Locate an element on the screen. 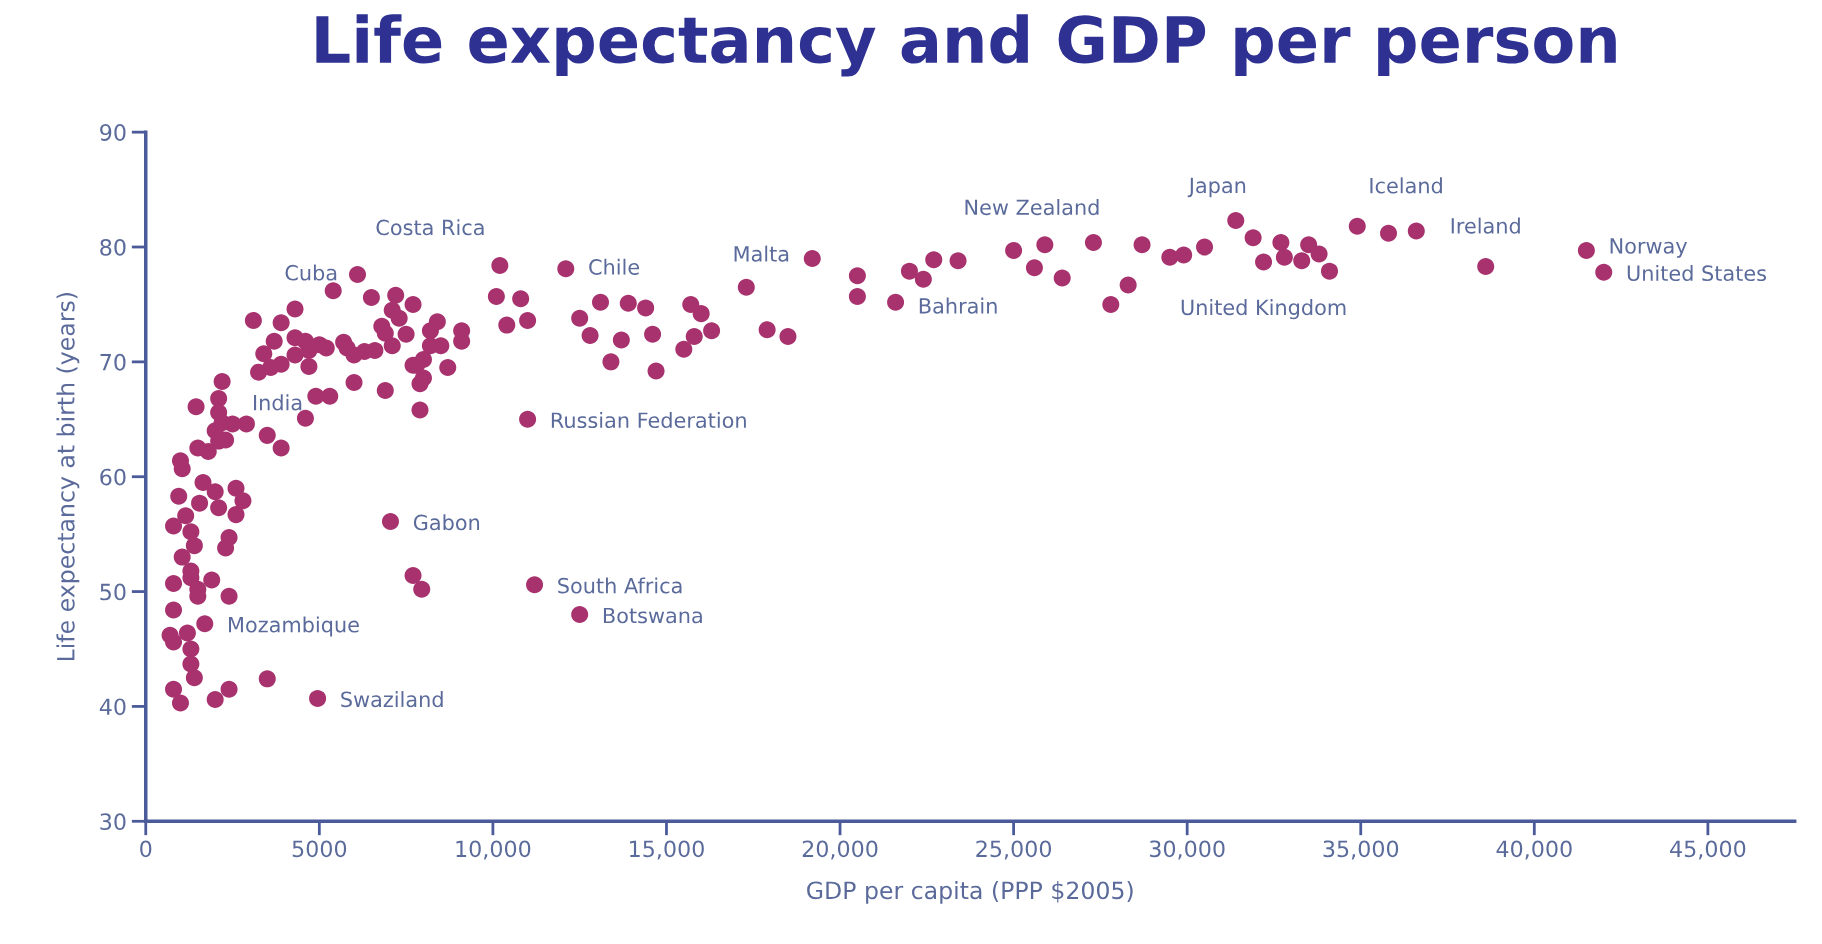 The width and height of the screenshot is (1822, 944). y-tick-label: 70 is located at coordinates (113, 362).